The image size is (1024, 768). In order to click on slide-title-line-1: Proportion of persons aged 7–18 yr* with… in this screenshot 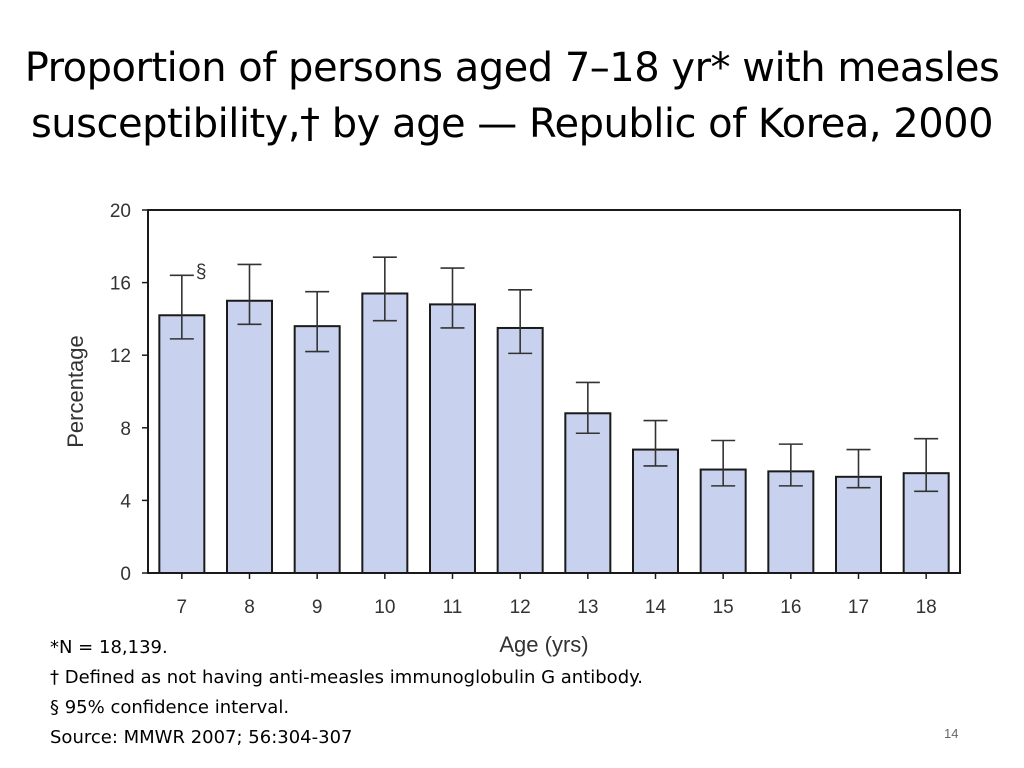, I will do `click(512, 68)`.